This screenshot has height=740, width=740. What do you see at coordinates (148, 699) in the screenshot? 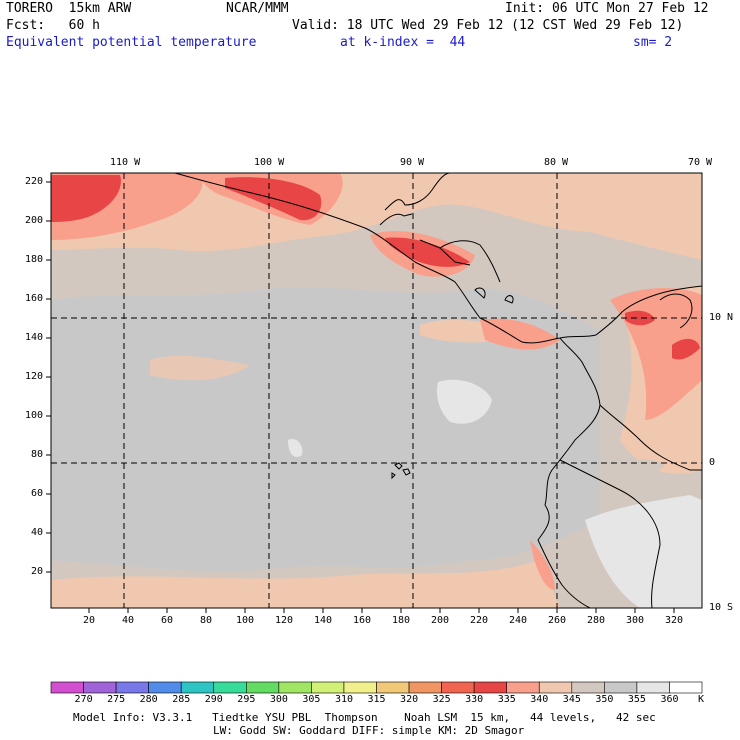
I see `colorbar-label: 280` at bounding box center [148, 699].